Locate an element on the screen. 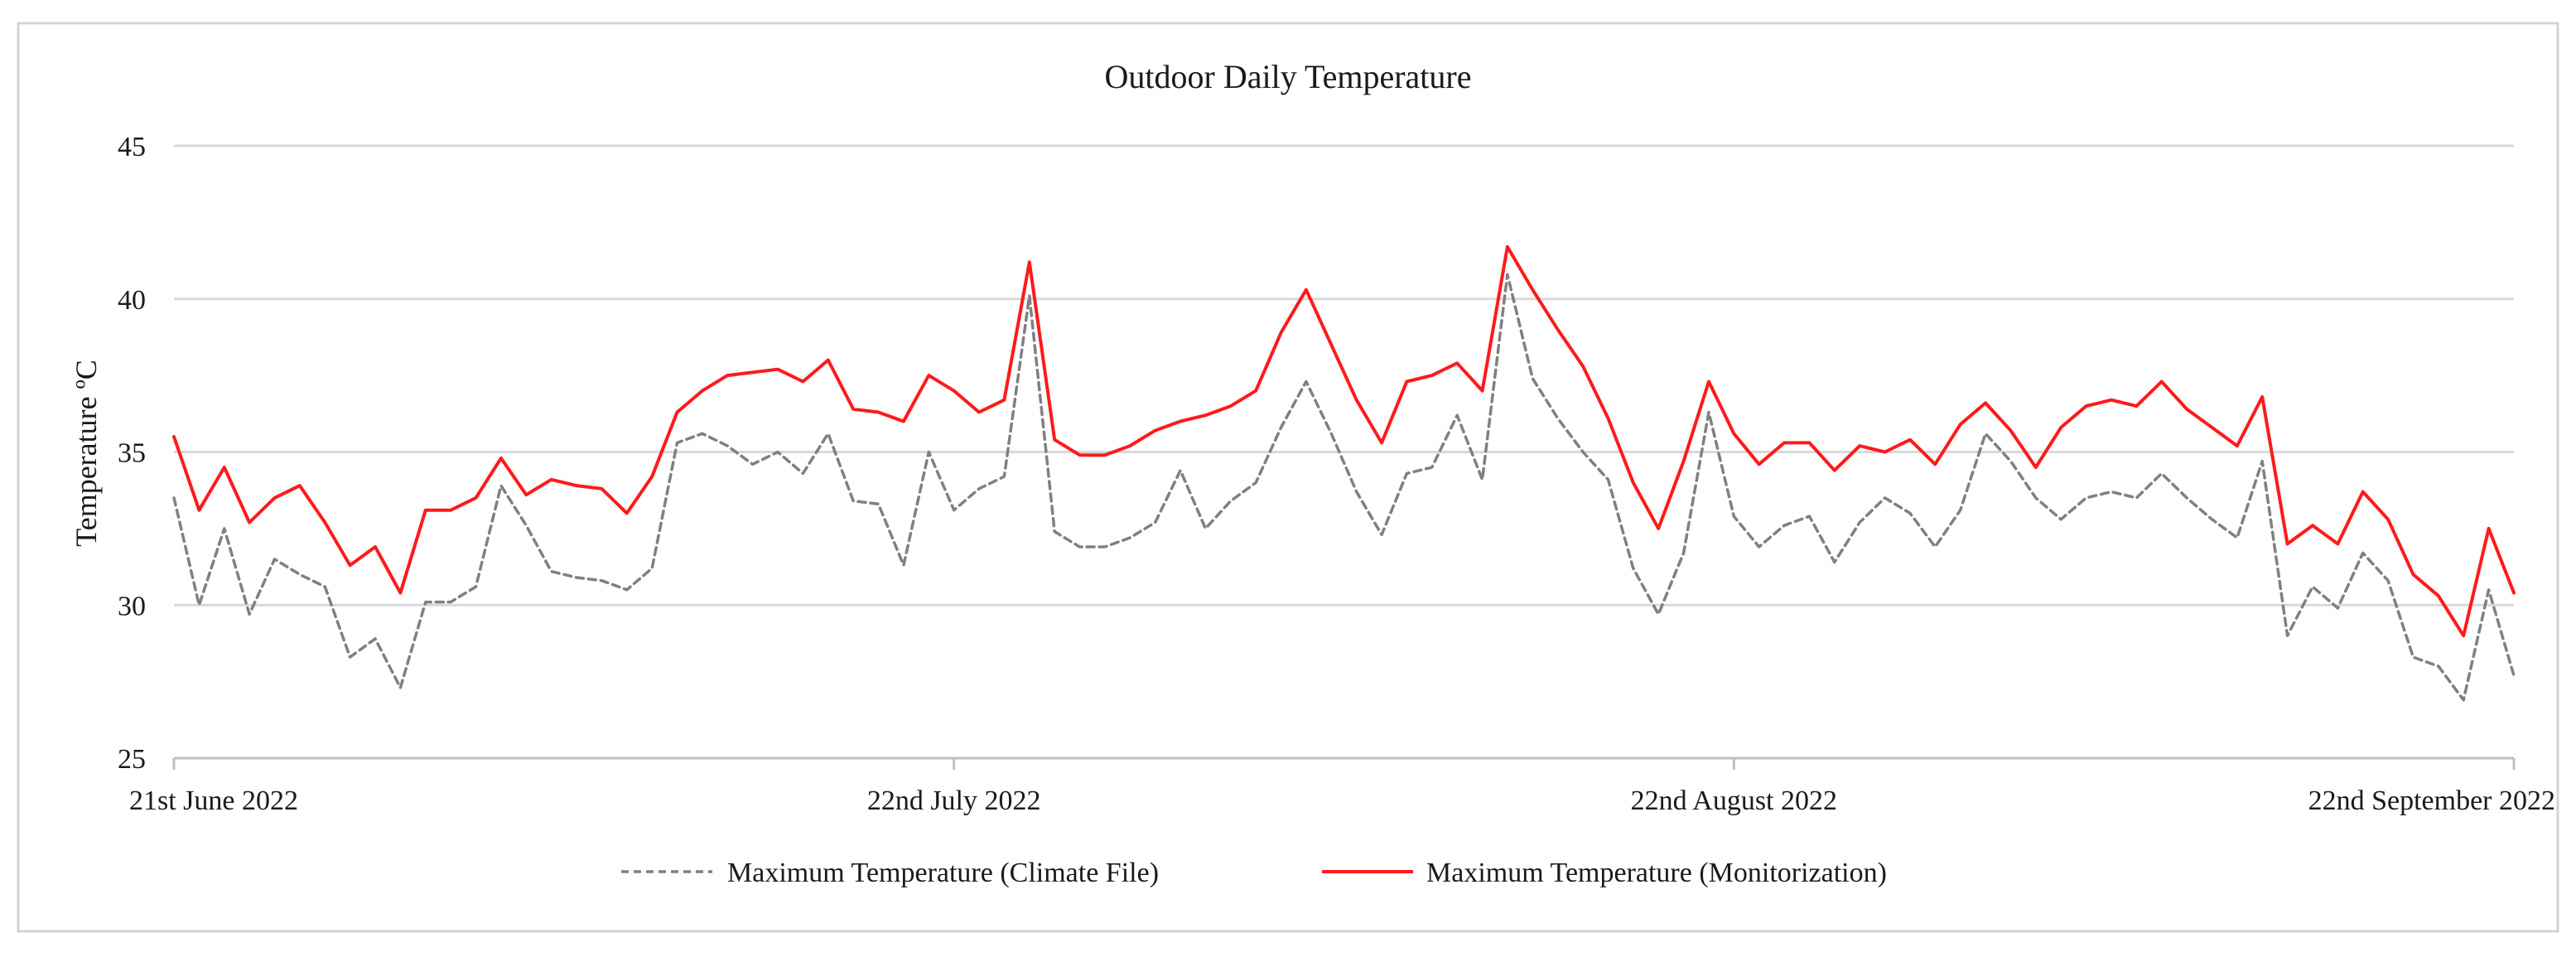  legend-label: Maximum Temperature (Climate File) is located at coordinates (943, 873).